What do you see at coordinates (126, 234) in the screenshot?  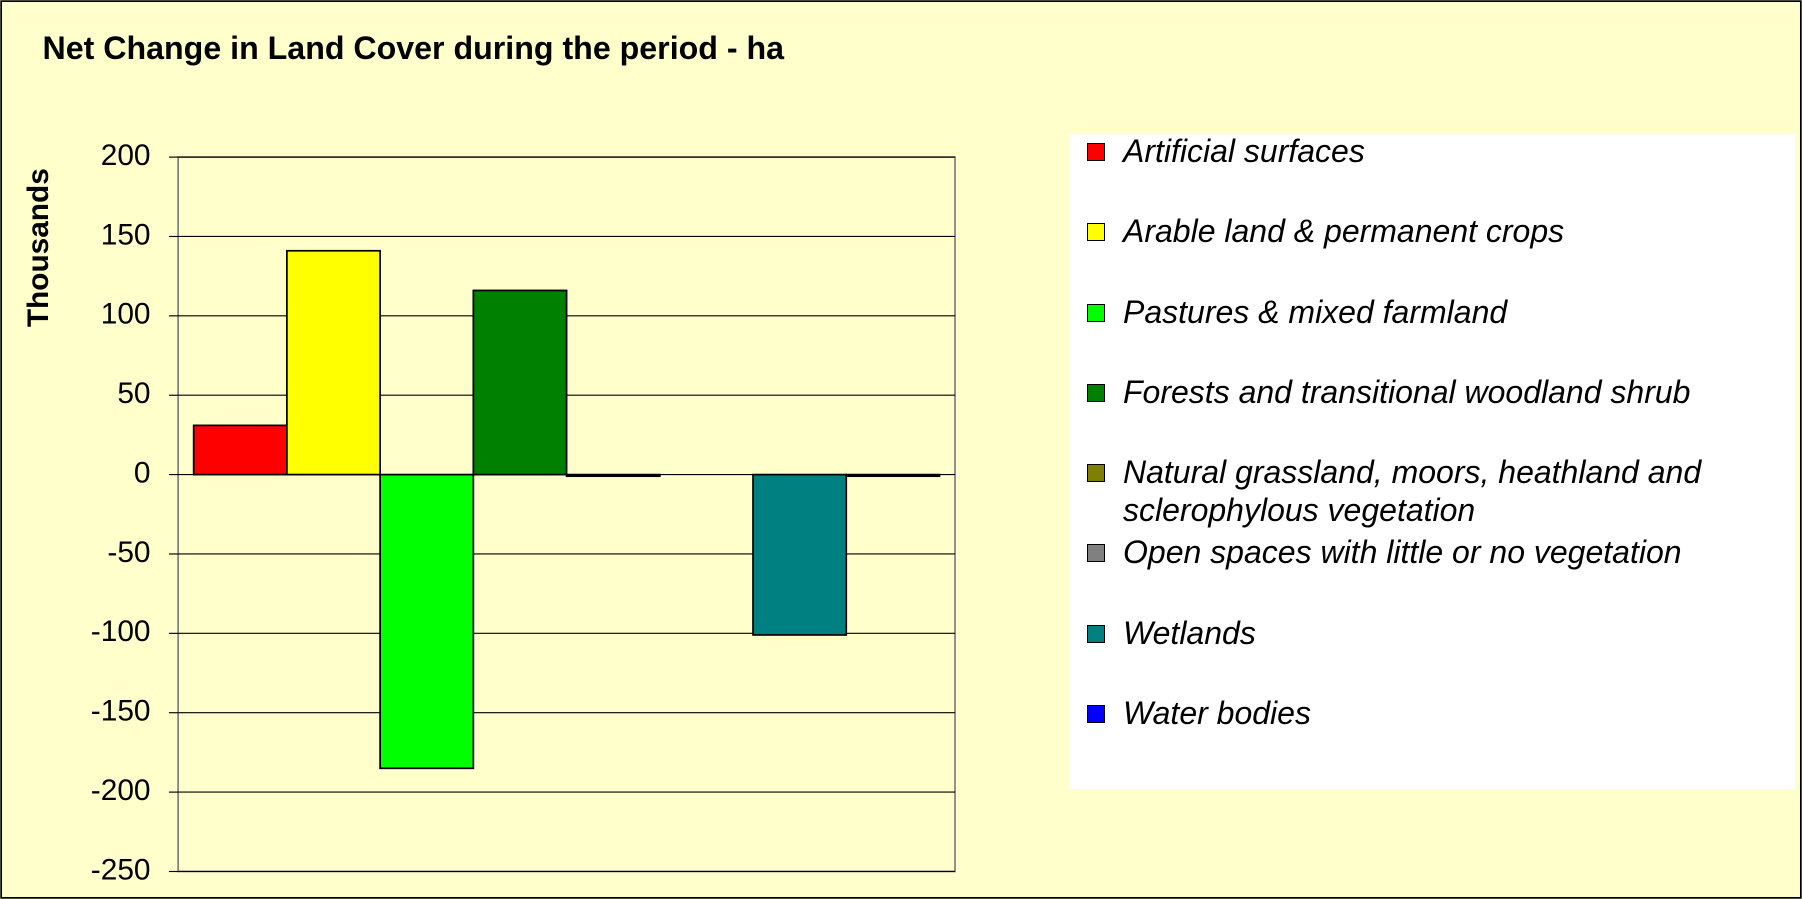 I see `y-tick-label: 150` at bounding box center [126, 234].